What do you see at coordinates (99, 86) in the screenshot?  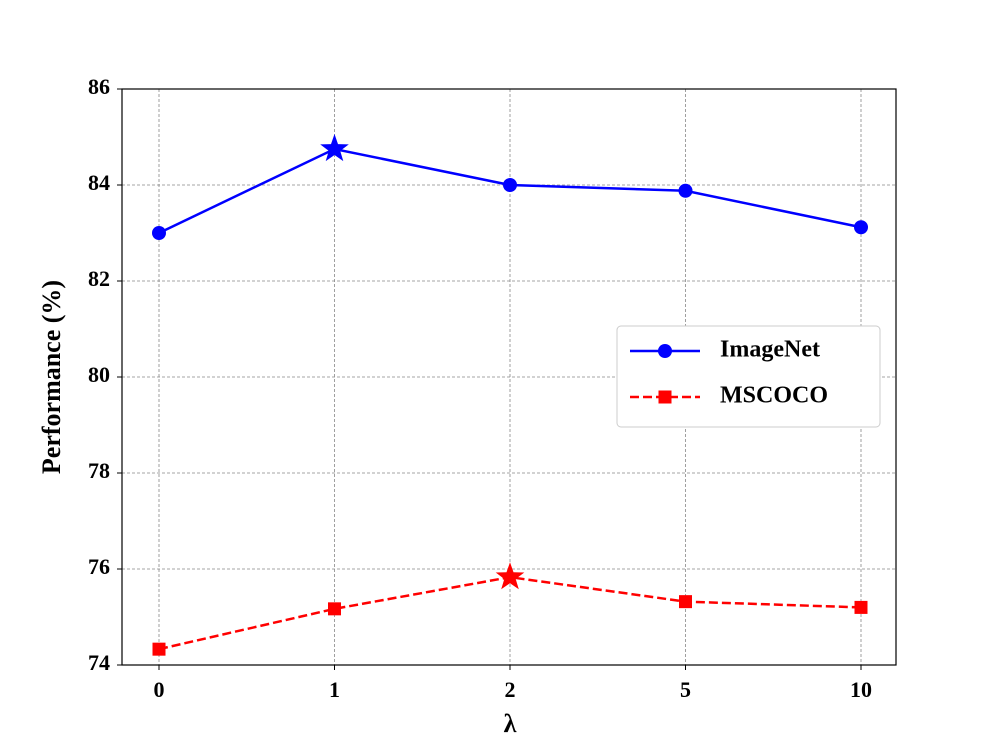 I see `y-tick-label: 86` at bounding box center [99, 86].